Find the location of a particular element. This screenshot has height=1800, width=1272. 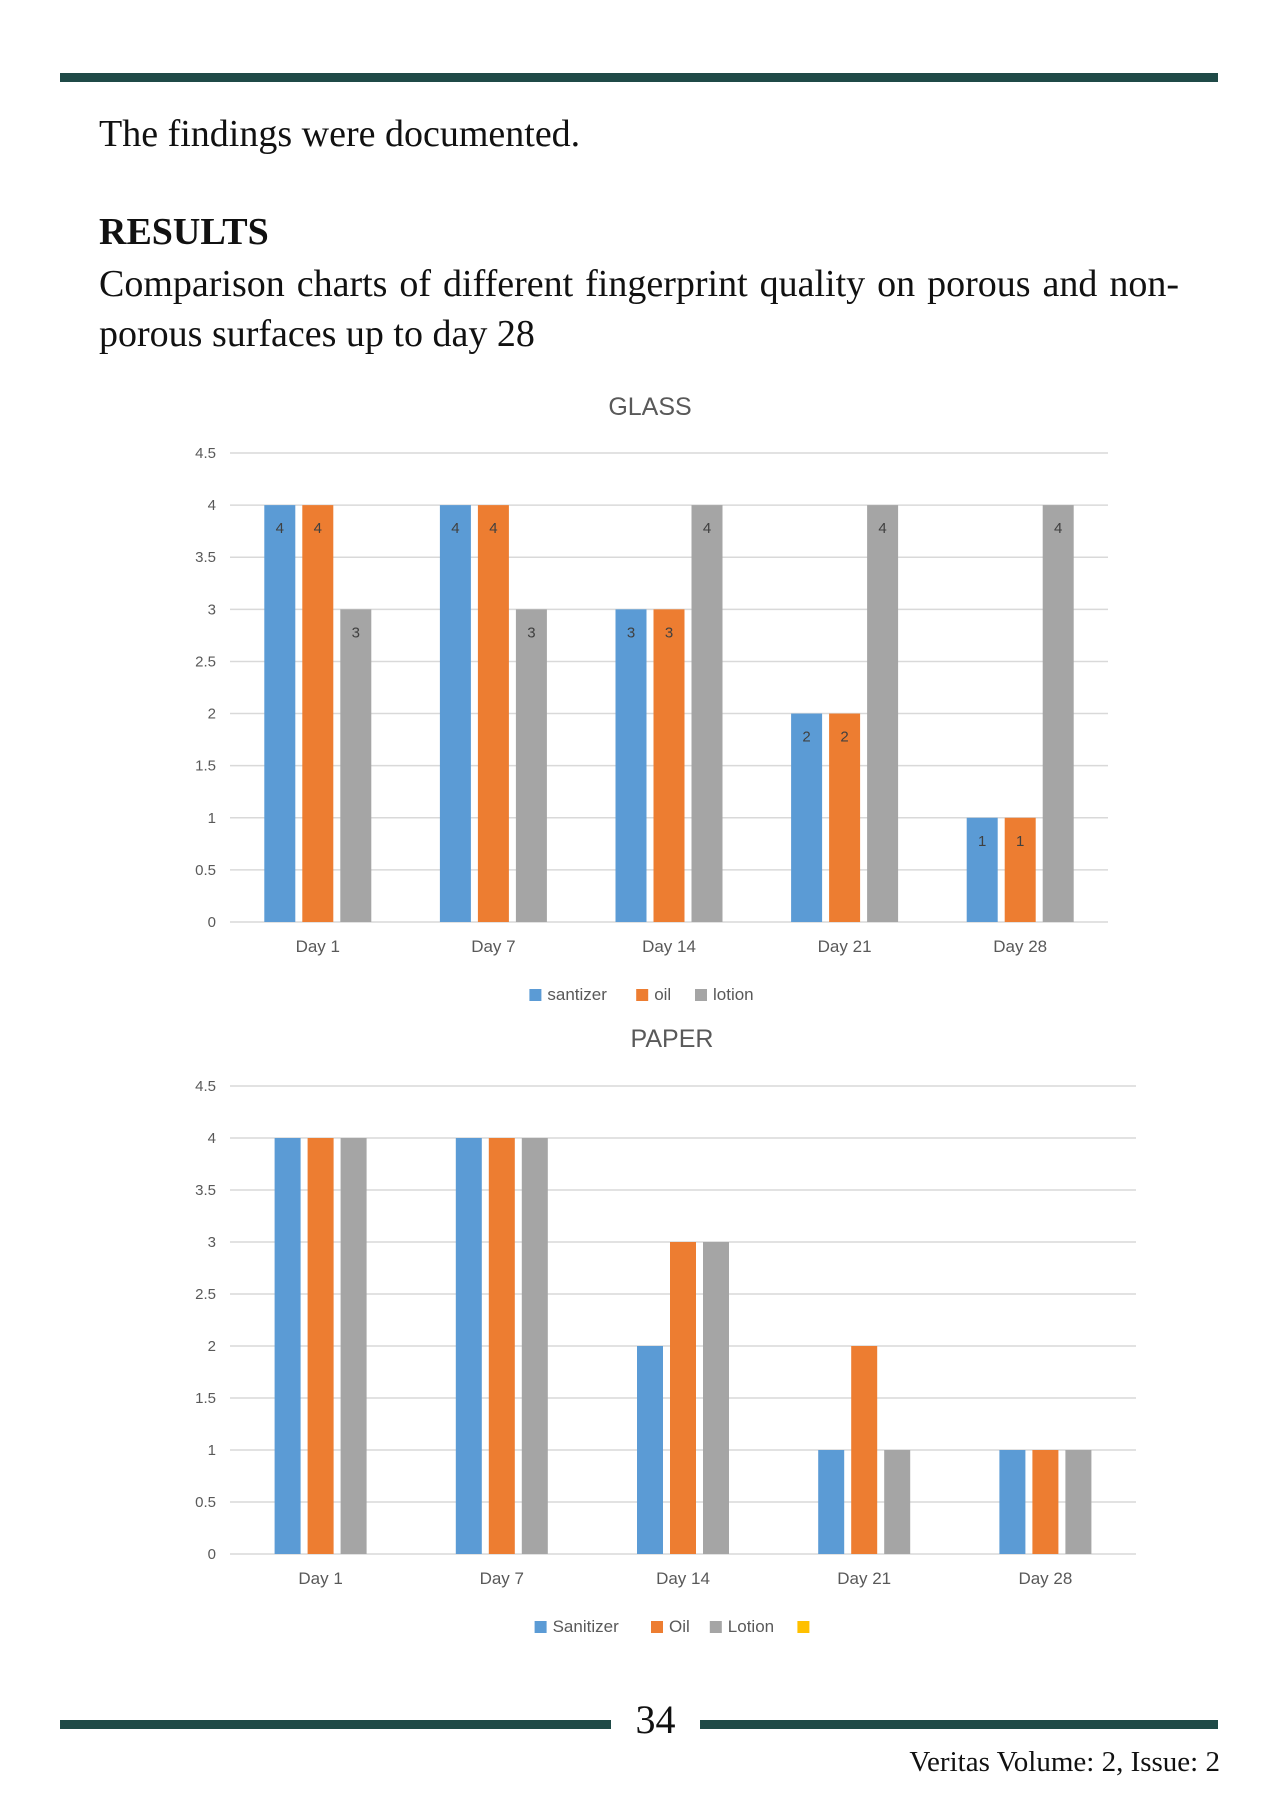

bar-sanitizer-day21 is located at coordinates (831, 1502).